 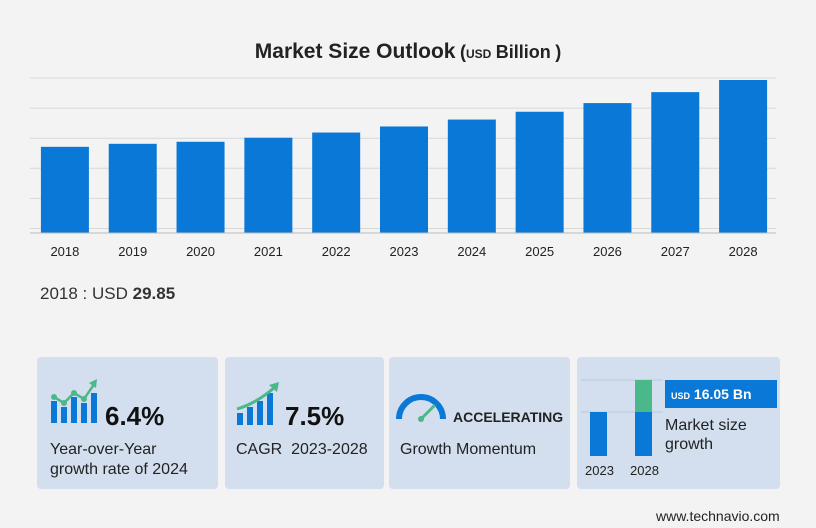 I want to click on card-momentum: ACCELERATING Growth Momentum, so click(x=479, y=423).